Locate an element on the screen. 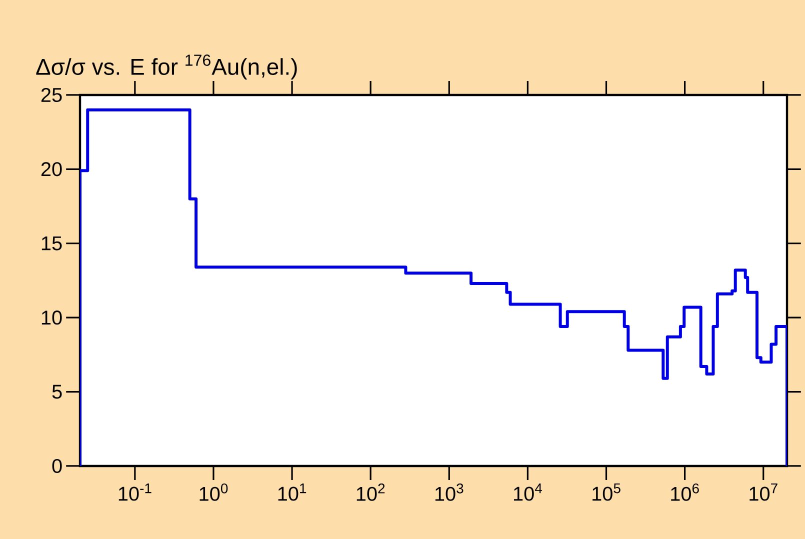  y-tick-label: 0 is located at coordinates (57, 466).